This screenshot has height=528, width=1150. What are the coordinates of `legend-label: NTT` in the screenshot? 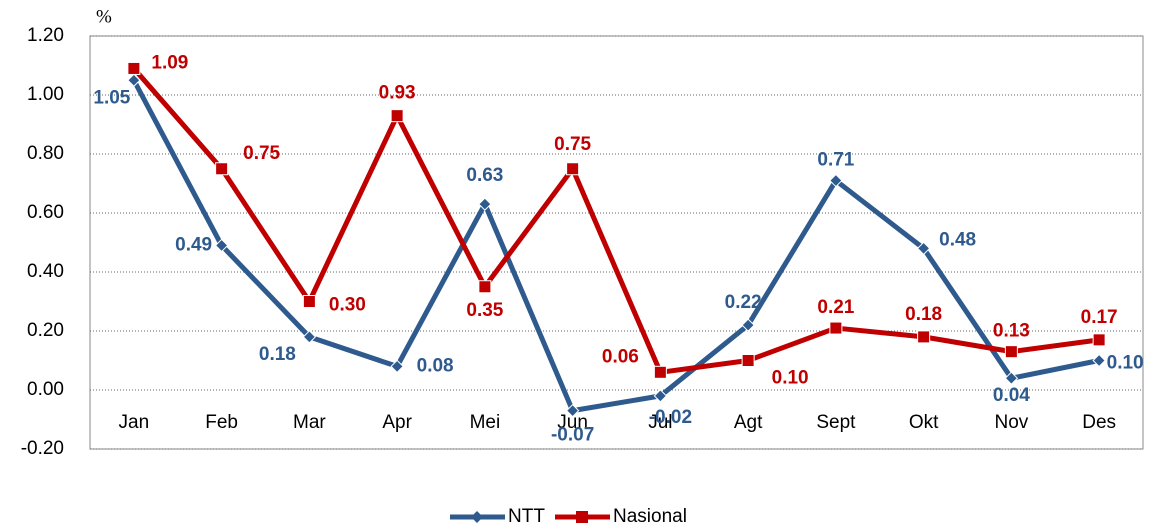 It's located at (526, 516).